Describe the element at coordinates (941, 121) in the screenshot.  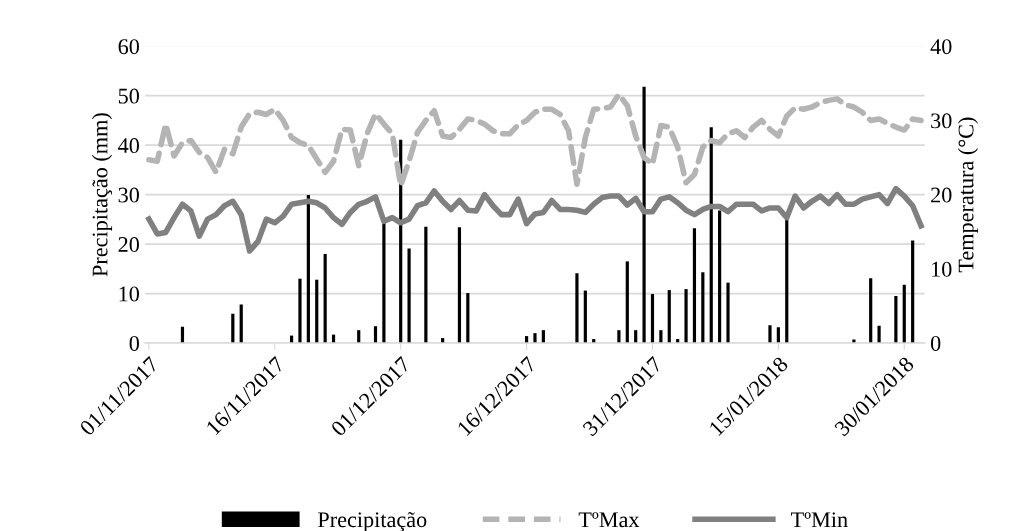
I see `y2-tick-label: 30` at that location.